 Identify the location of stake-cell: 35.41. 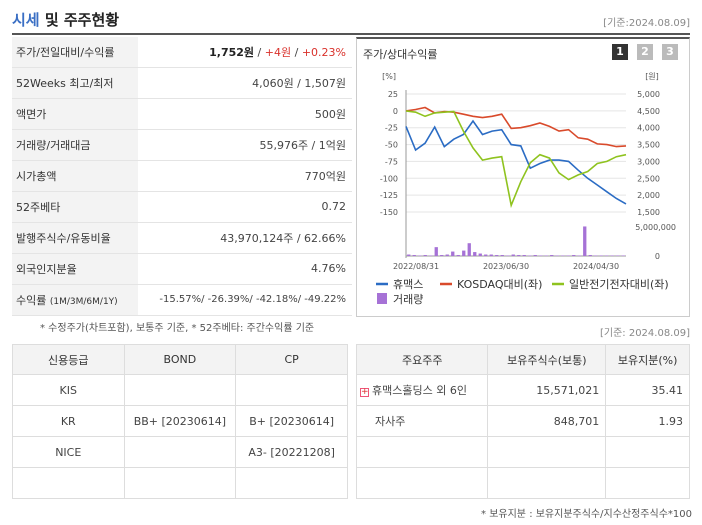
(647, 390).